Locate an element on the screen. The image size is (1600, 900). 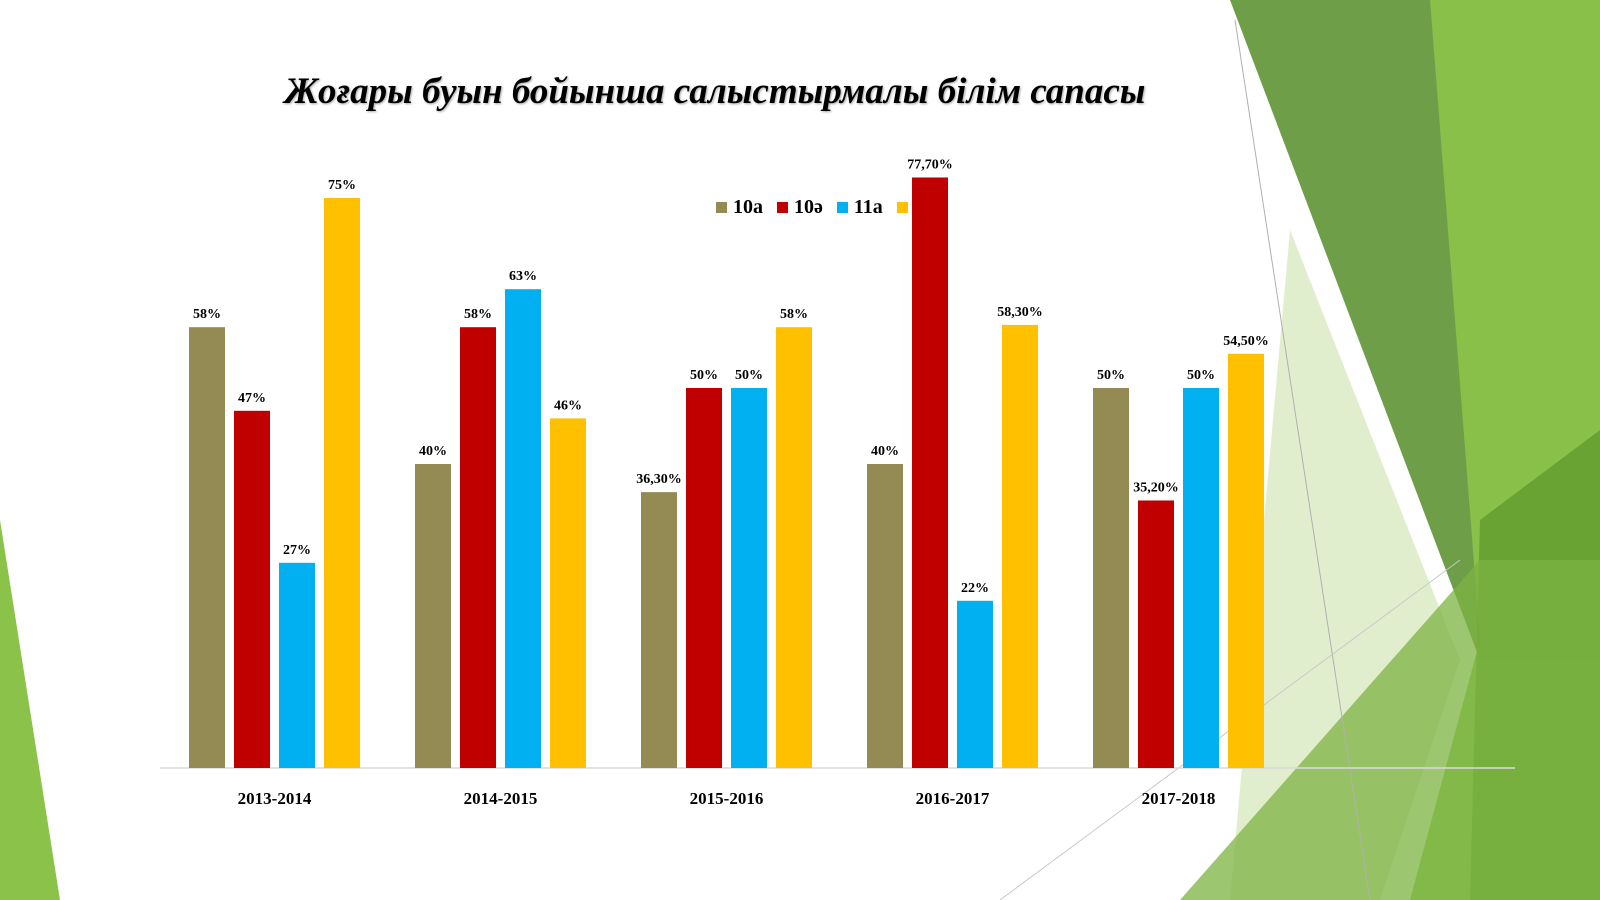
data-label: 77,70% is located at coordinates (930, 164).